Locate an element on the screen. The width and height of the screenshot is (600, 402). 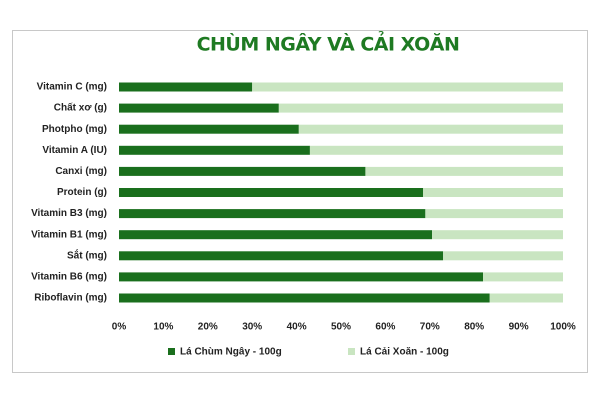
x-tick-label: 70% is located at coordinates (430, 327).